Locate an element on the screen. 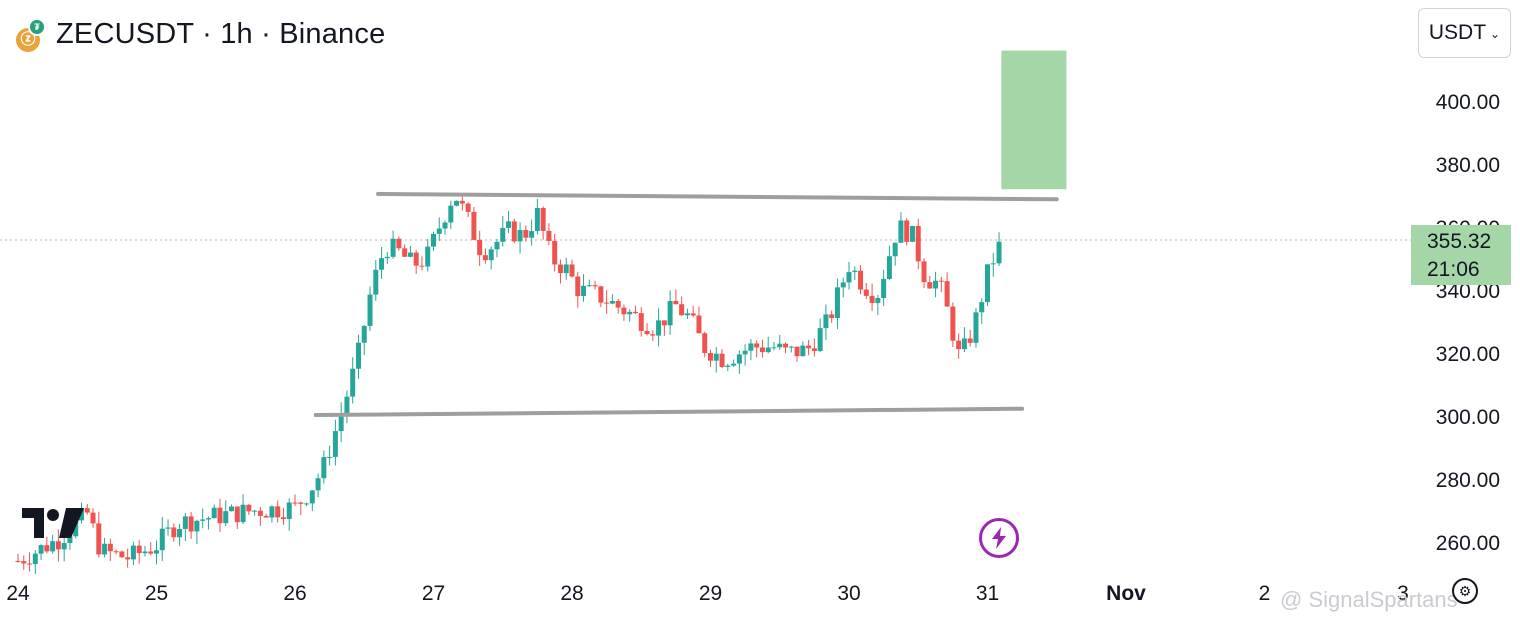 The height and width of the screenshot is (626, 1520). time-tick-label: 24 is located at coordinates (18, 593).